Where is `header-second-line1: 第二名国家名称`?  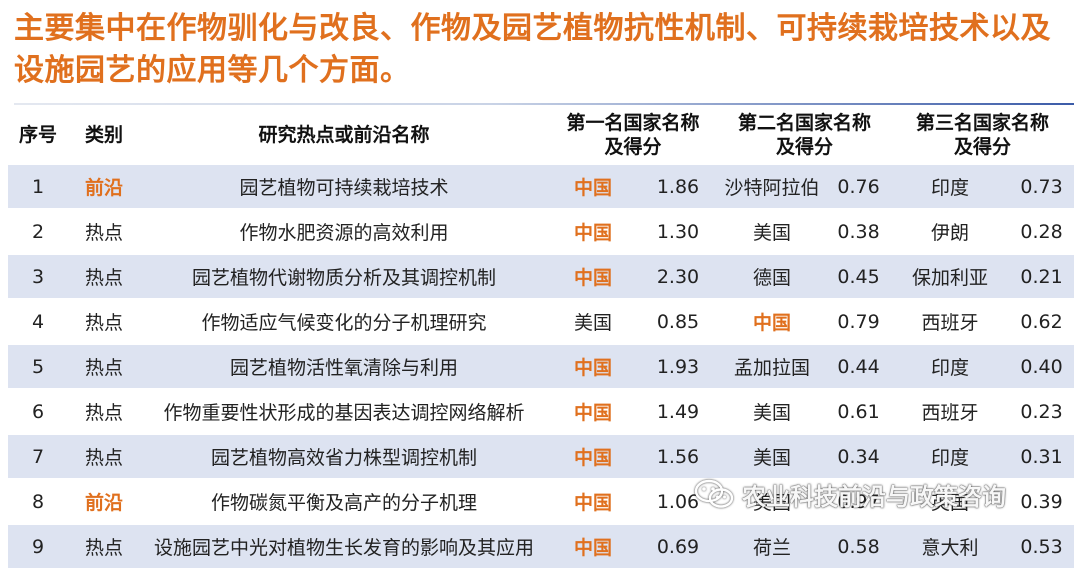
header-second-line1: 第二名国家名称 is located at coordinates (805, 122).